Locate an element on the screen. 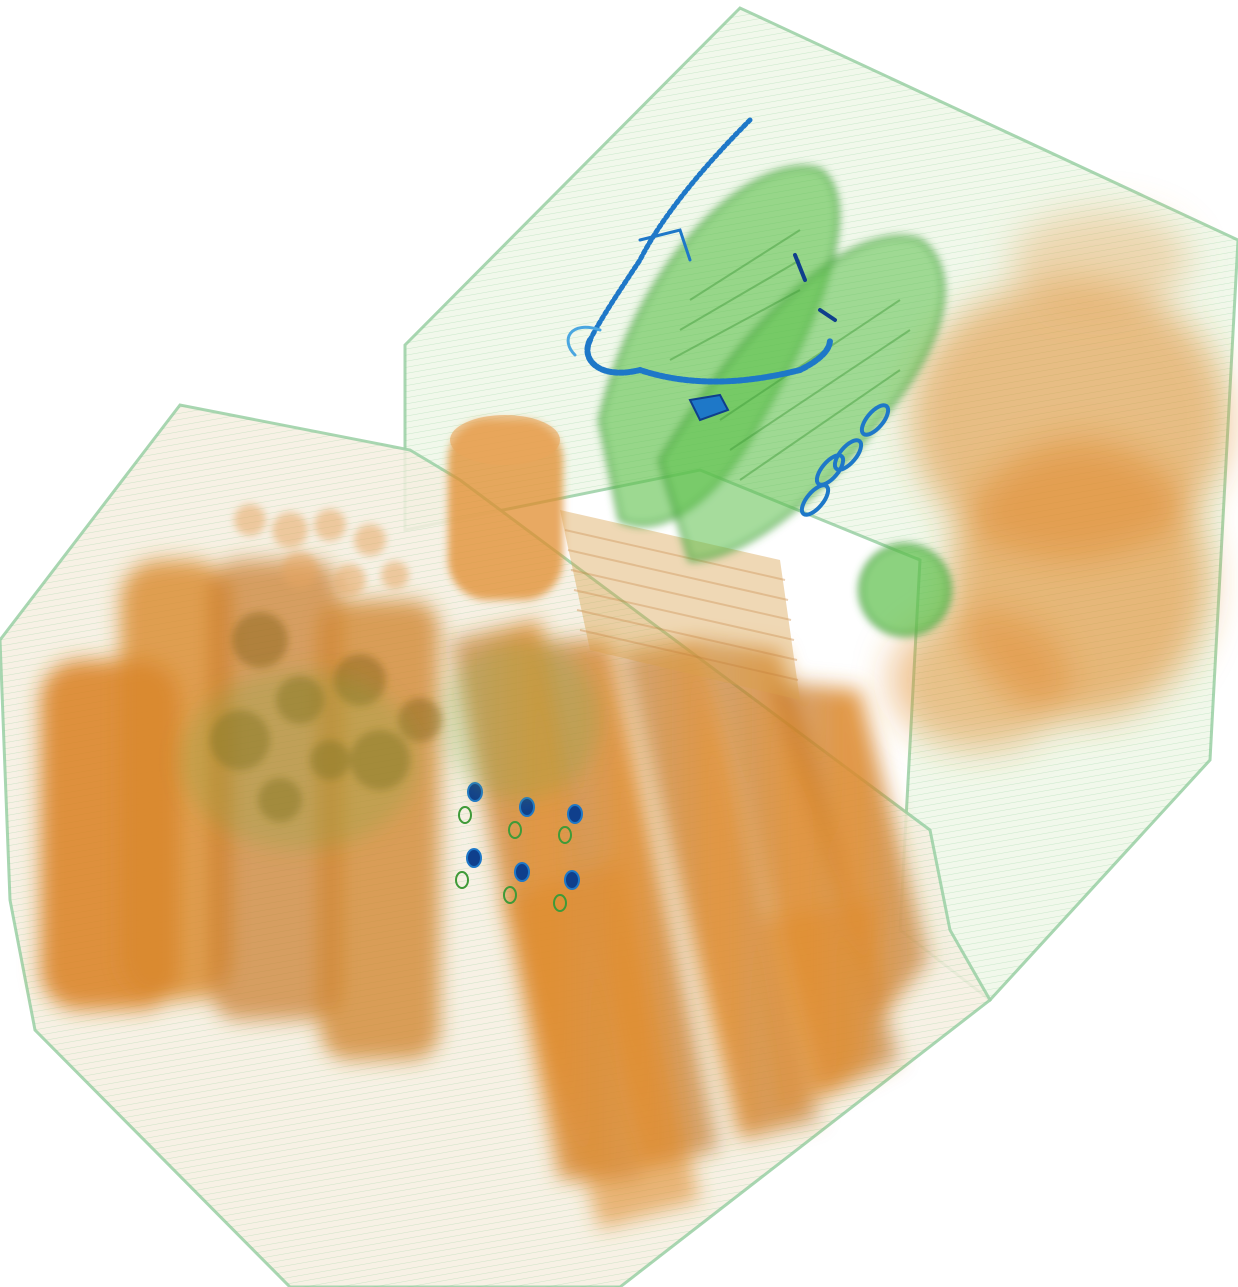 Image resolution: width=1238 pixels, height=1287 pixels. metal-wire is located at coordinates (701, 269).